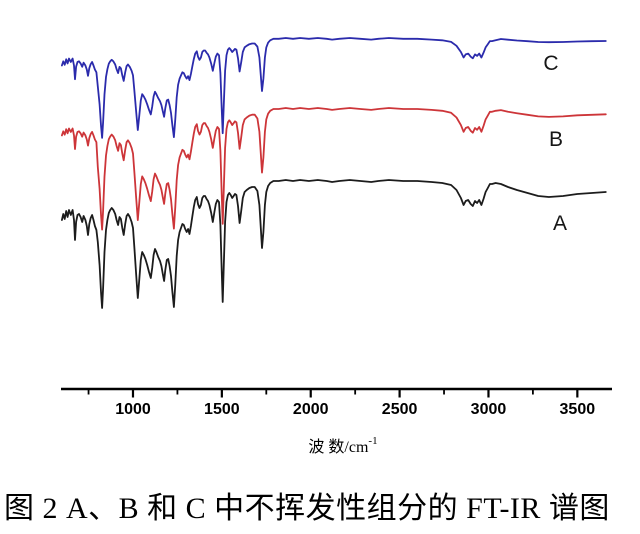 This screenshot has height=534, width=640. What do you see at coordinates (307, 508) in the screenshot?
I see `figure-caption: 图 2 A、B 和 C 中不挥发性组分的 FT-IR 谱图` at bounding box center [307, 508].